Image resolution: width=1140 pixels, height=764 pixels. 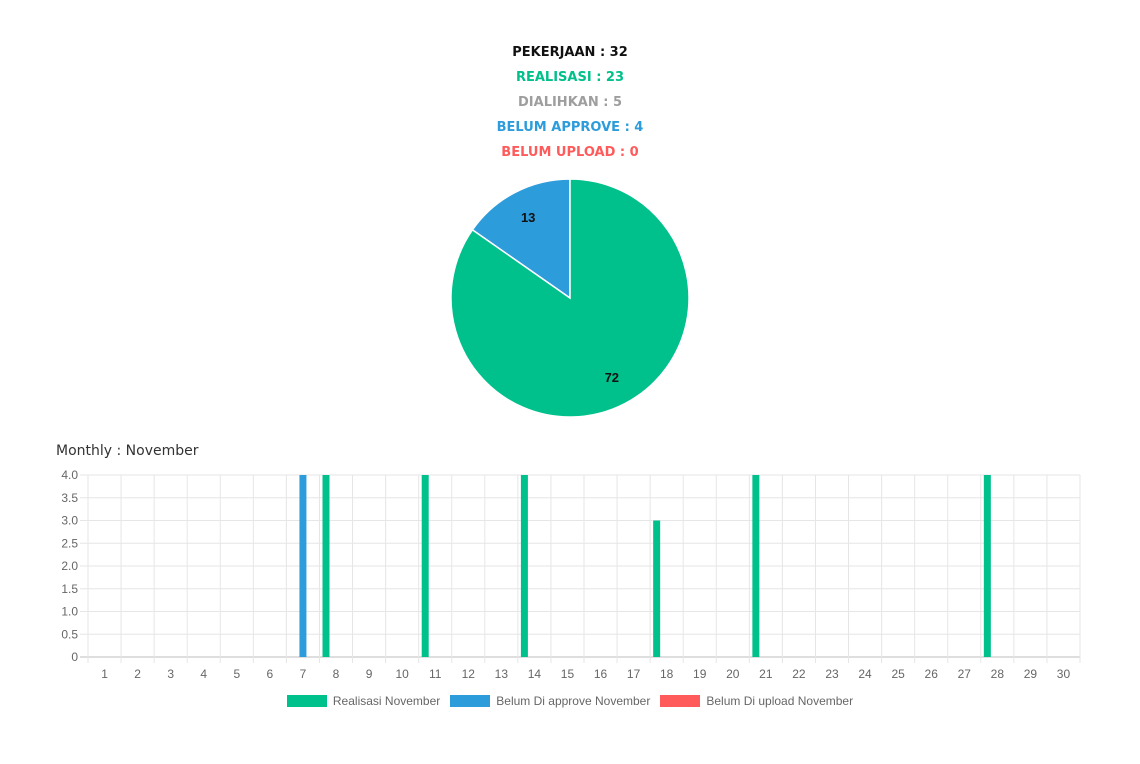 What do you see at coordinates (799, 674) in the screenshot?
I see `x-tick-label: 22` at bounding box center [799, 674].